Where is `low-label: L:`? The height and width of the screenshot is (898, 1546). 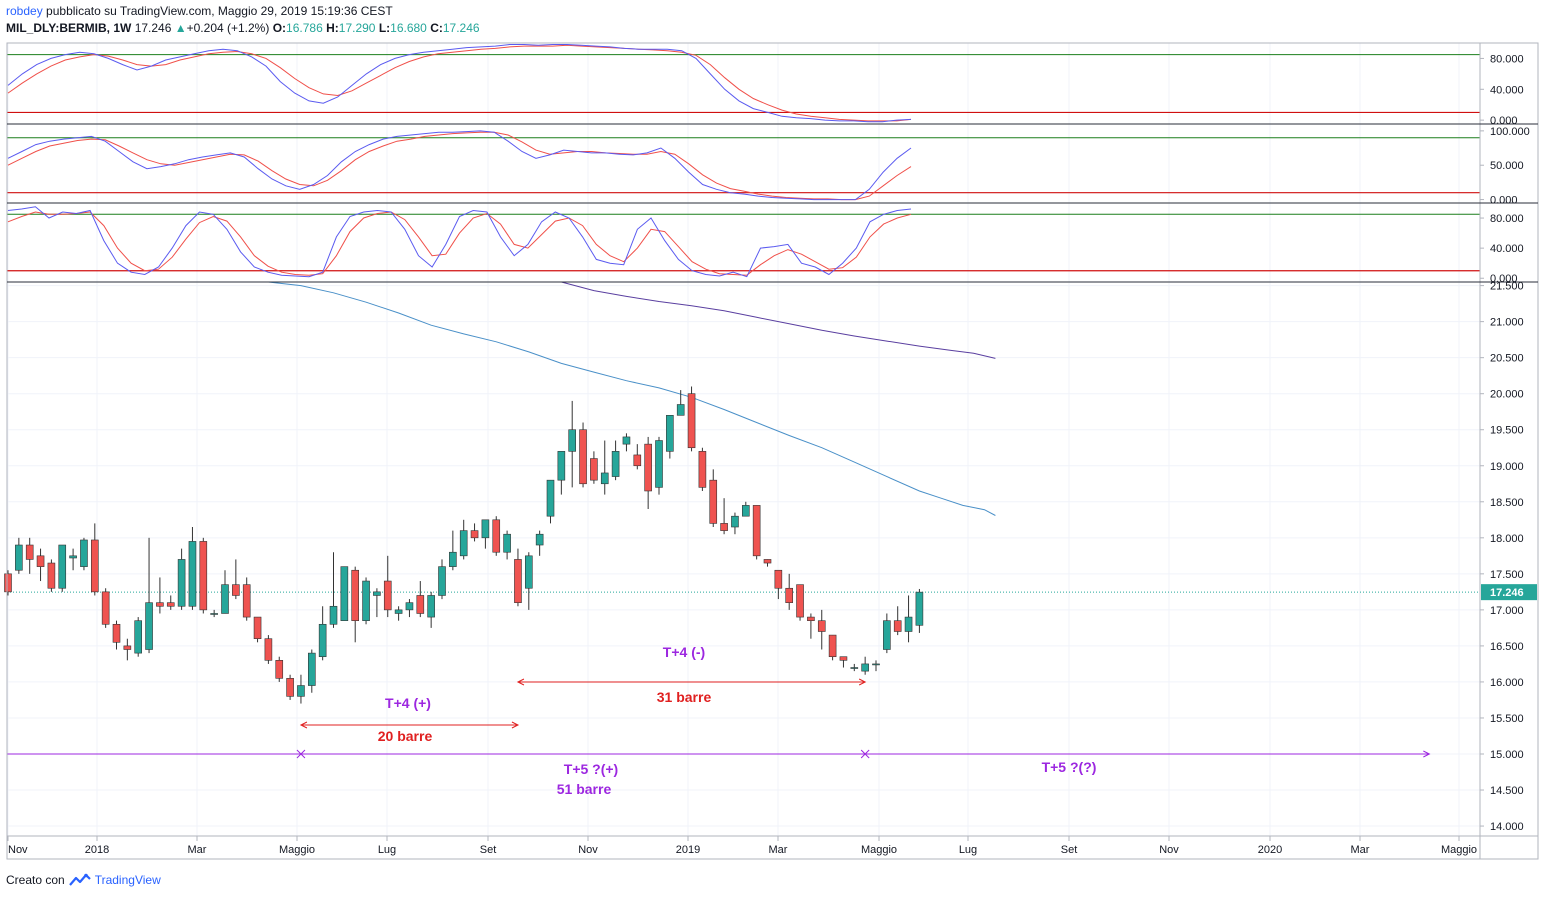 low-label: L: is located at coordinates (384, 28).